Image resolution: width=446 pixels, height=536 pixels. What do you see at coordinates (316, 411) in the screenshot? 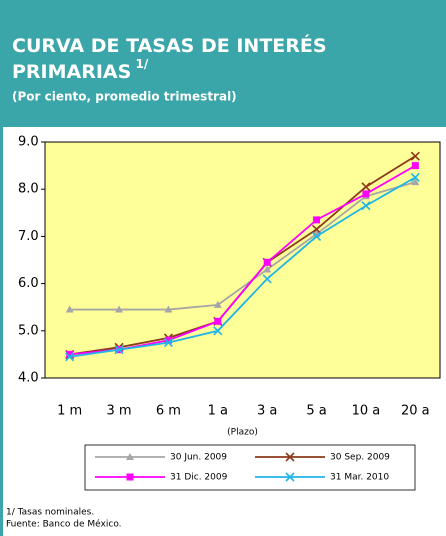
I see `x-tick-label: 5 a` at bounding box center [316, 411].